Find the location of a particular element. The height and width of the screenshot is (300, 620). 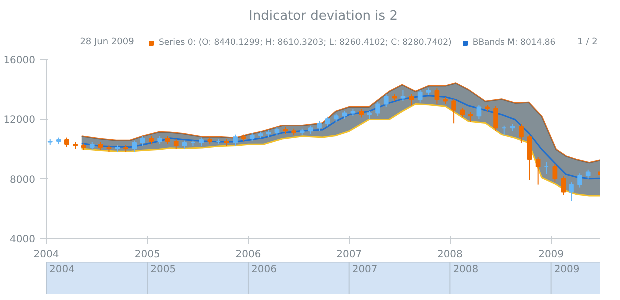

x-tick-label: 2008 is located at coordinates (450, 255).